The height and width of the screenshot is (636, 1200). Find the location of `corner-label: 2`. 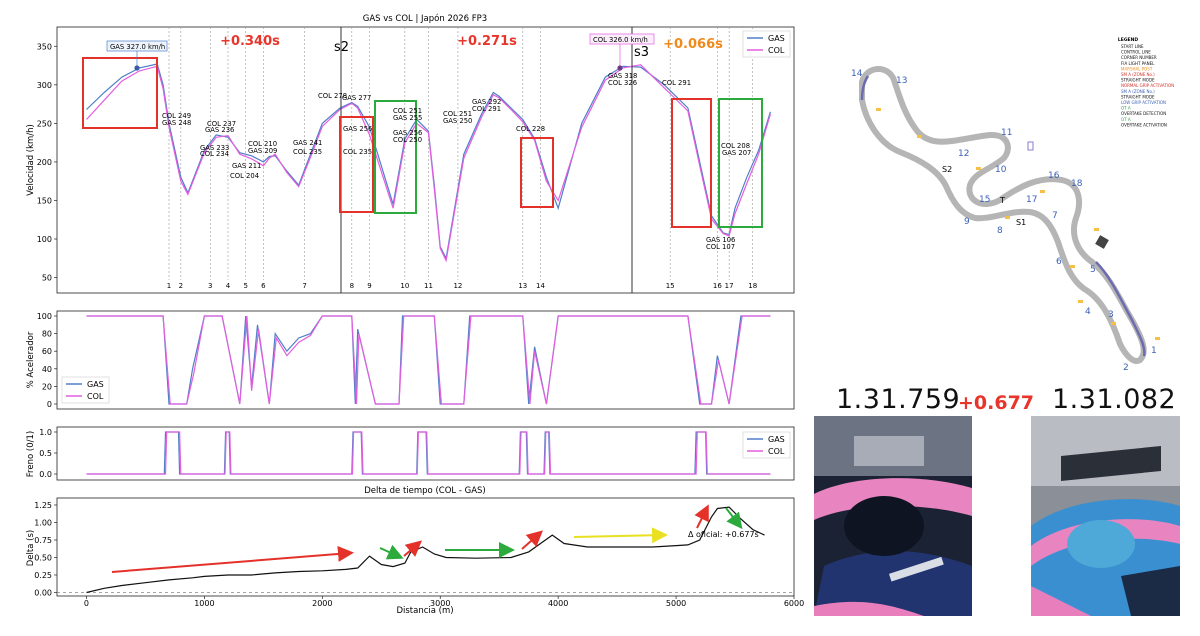

corner-label: 2 is located at coordinates (1126, 368).